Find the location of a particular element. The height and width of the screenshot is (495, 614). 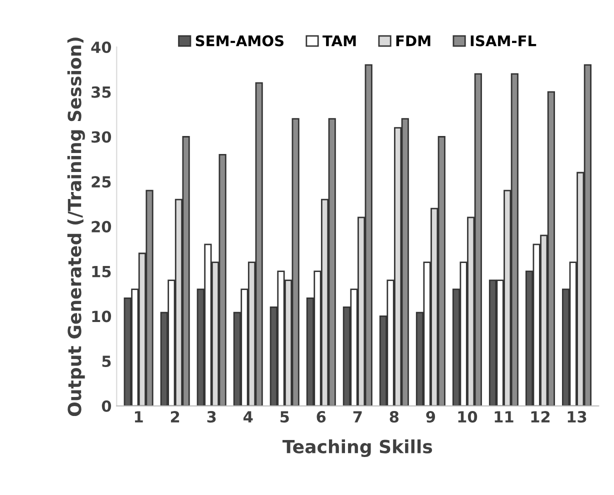

y-tick-label: 30 is located at coordinates (102, 137).